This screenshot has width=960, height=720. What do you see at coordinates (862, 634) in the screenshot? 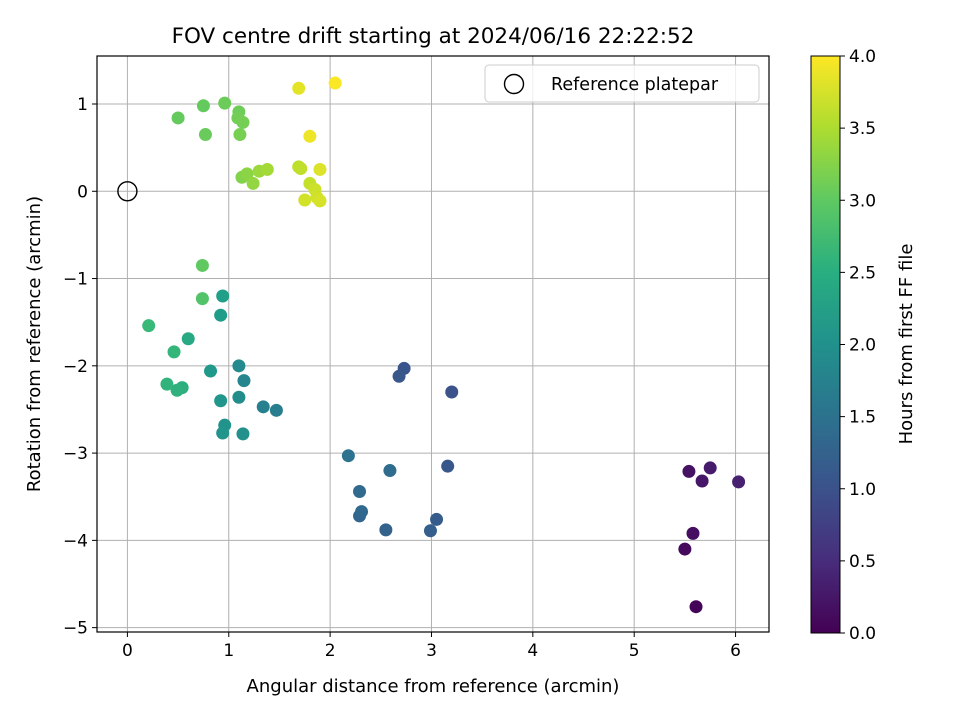
I see `colorbar-tick-label: 0.0` at bounding box center [862, 634].